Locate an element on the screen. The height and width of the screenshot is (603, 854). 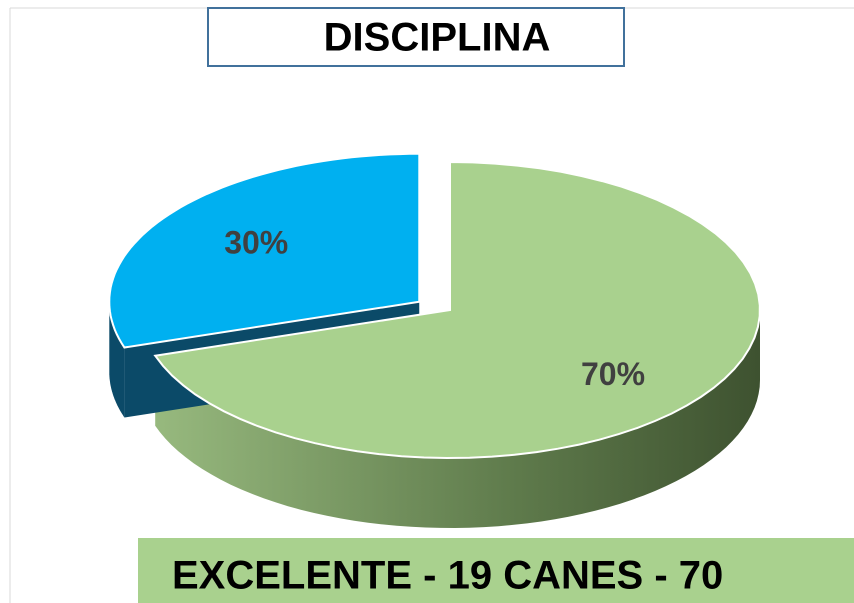
title-box is located at coordinates (416, 37).